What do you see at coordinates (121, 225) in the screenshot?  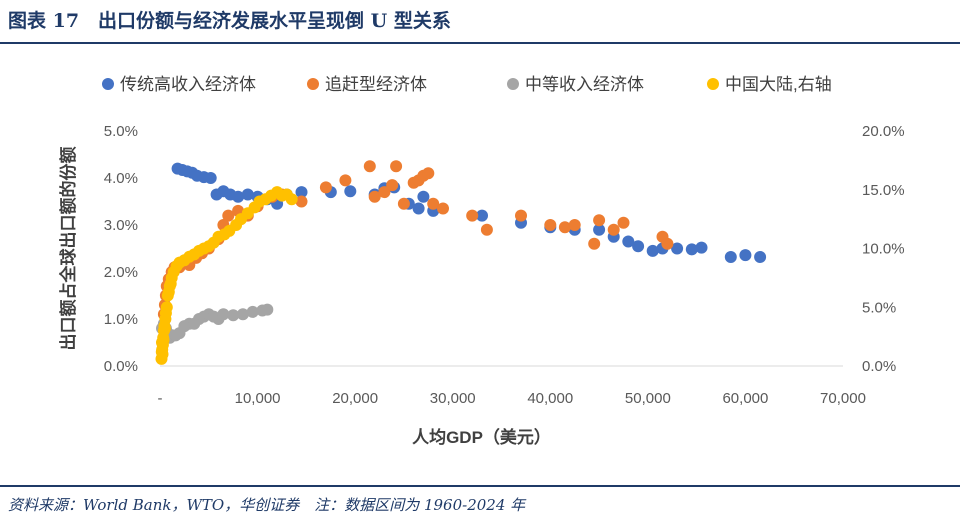 I see `y-tick-label: 3.0%` at bounding box center [121, 225].